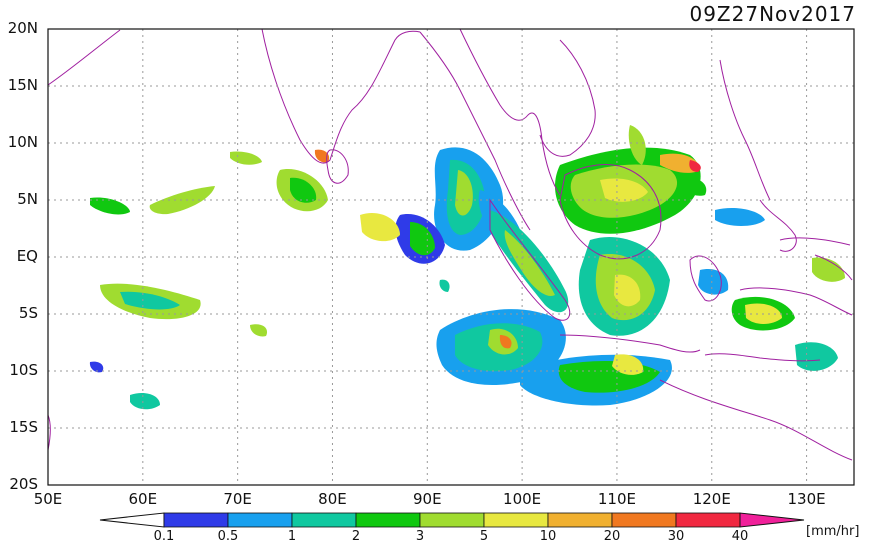  I want to click on longitude-label: 60E, so click(143, 499).